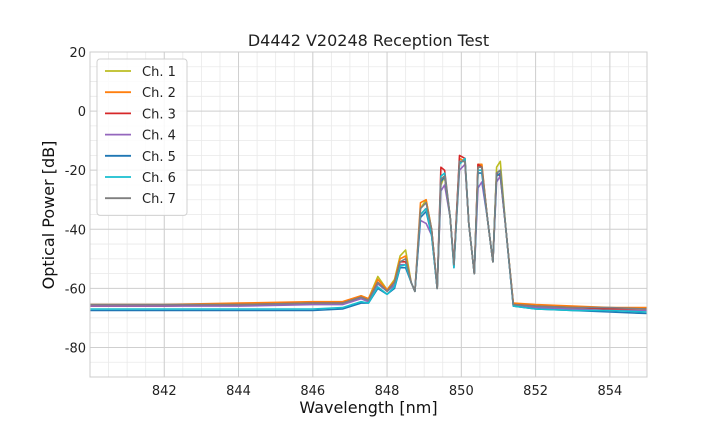  Describe the element at coordinates (159, 114) in the screenshot. I see `legend-label: Ch. 3` at that location.